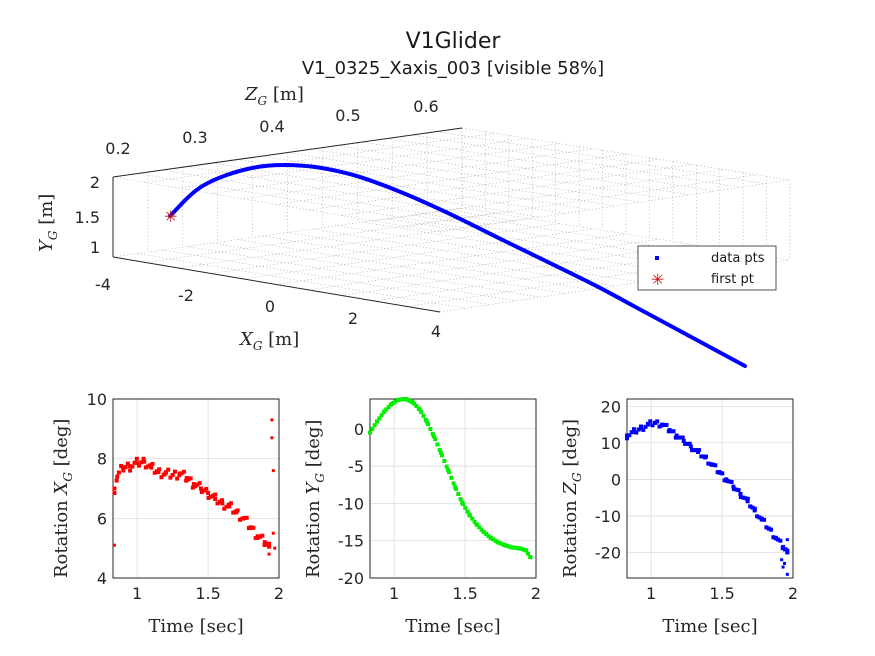 Image resolution: width=875 pixels, height=656 pixels. What do you see at coordinates (657, 279) in the screenshot?
I see `legend-marker-first-pt: ✳` at bounding box center [657, 279].